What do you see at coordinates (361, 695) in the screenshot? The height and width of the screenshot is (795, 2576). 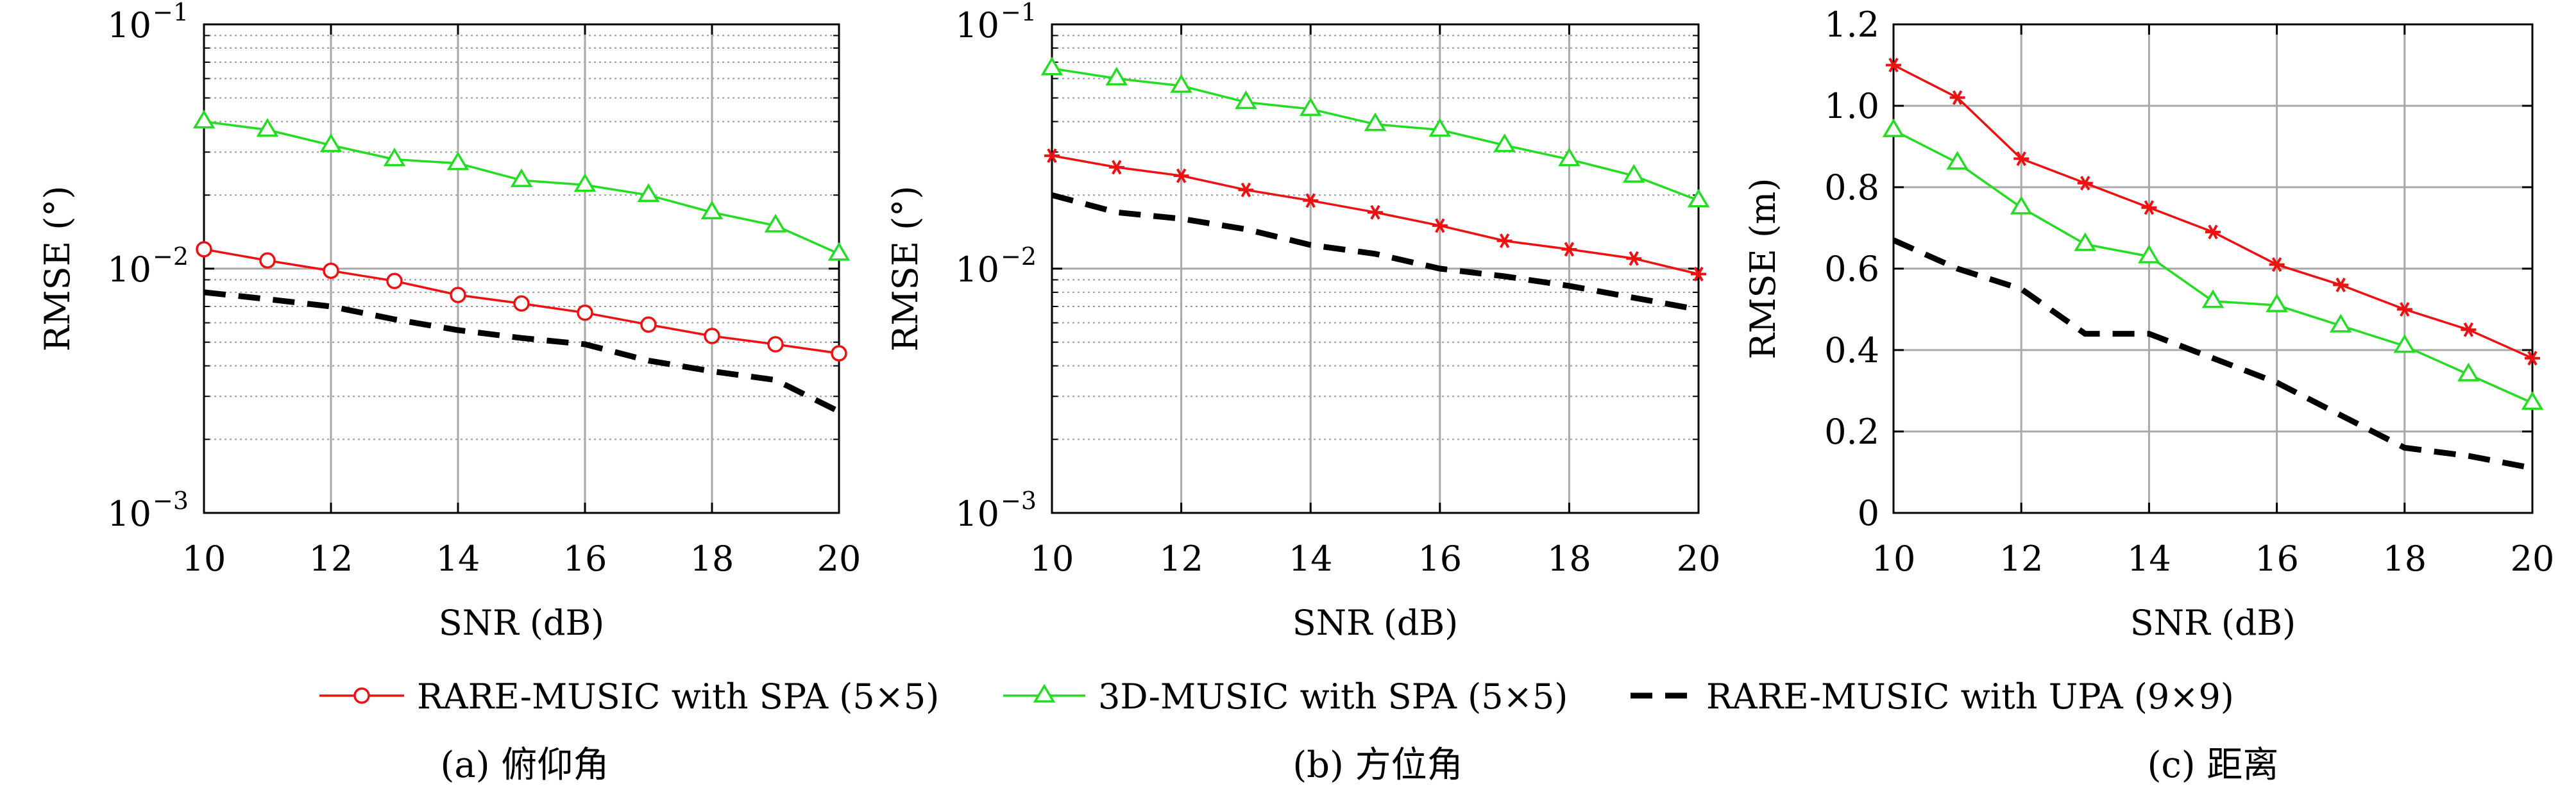 I see `legend-marker-circle` at bounding box center [361, 695].